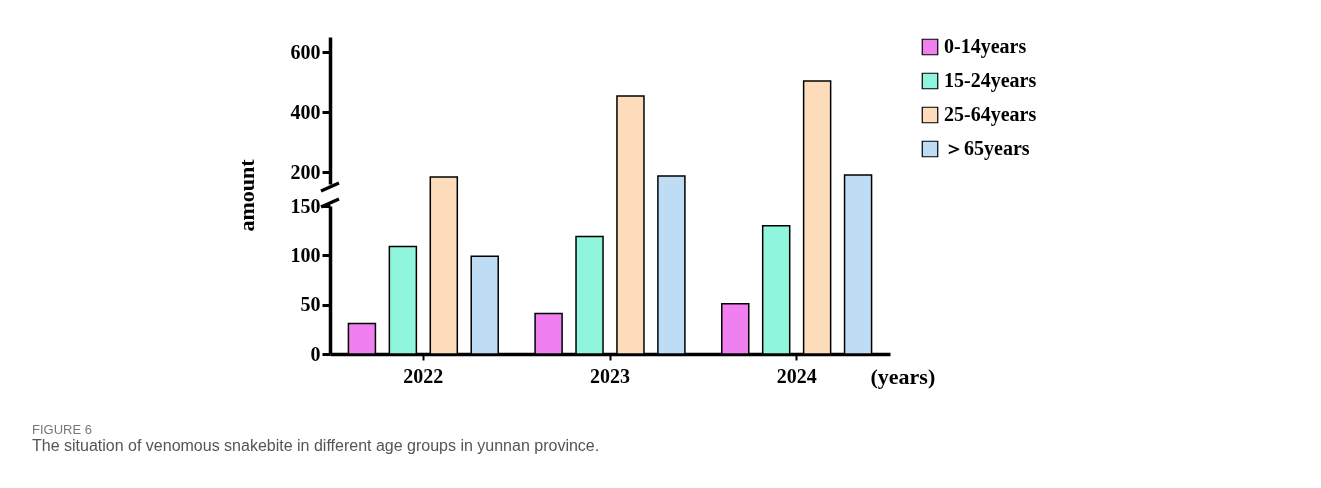 The image size is (1321, 488). What do you see at coordinates (985, 46) in the screenshot?
I see `legend-label: 0-14years` at bounding box center [985, 46].